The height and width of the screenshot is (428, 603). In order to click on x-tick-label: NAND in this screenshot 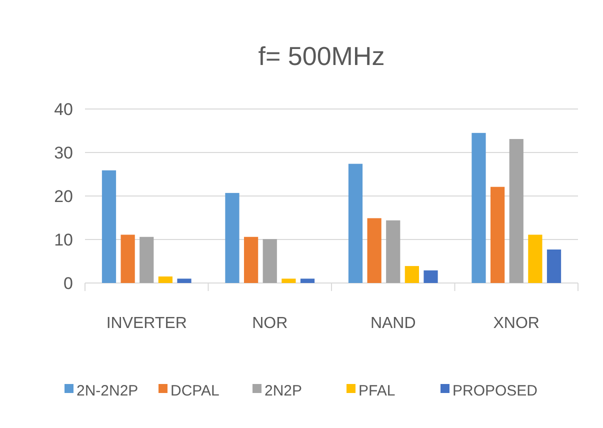, I will do `click(393, 323)`.